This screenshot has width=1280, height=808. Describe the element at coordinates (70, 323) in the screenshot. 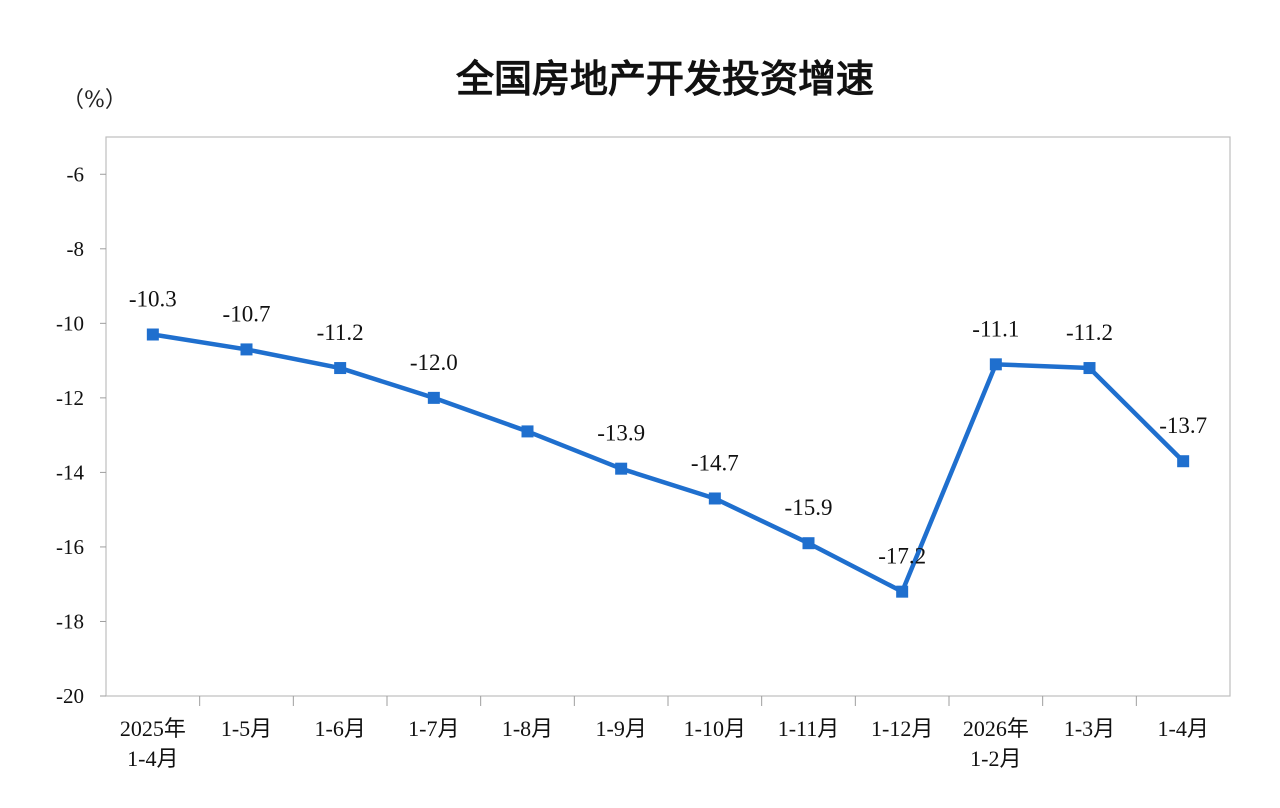

I see `y-tick-label: -10` at that location.